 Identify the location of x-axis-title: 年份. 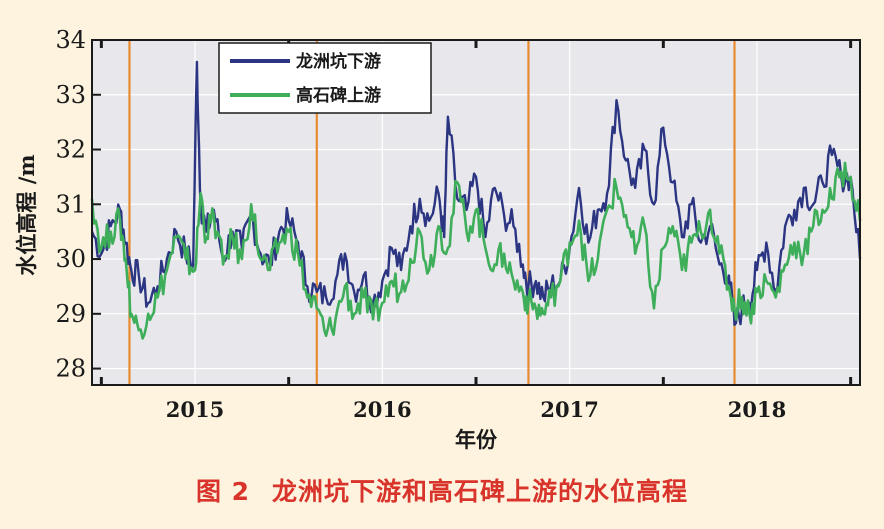
(476, 439).